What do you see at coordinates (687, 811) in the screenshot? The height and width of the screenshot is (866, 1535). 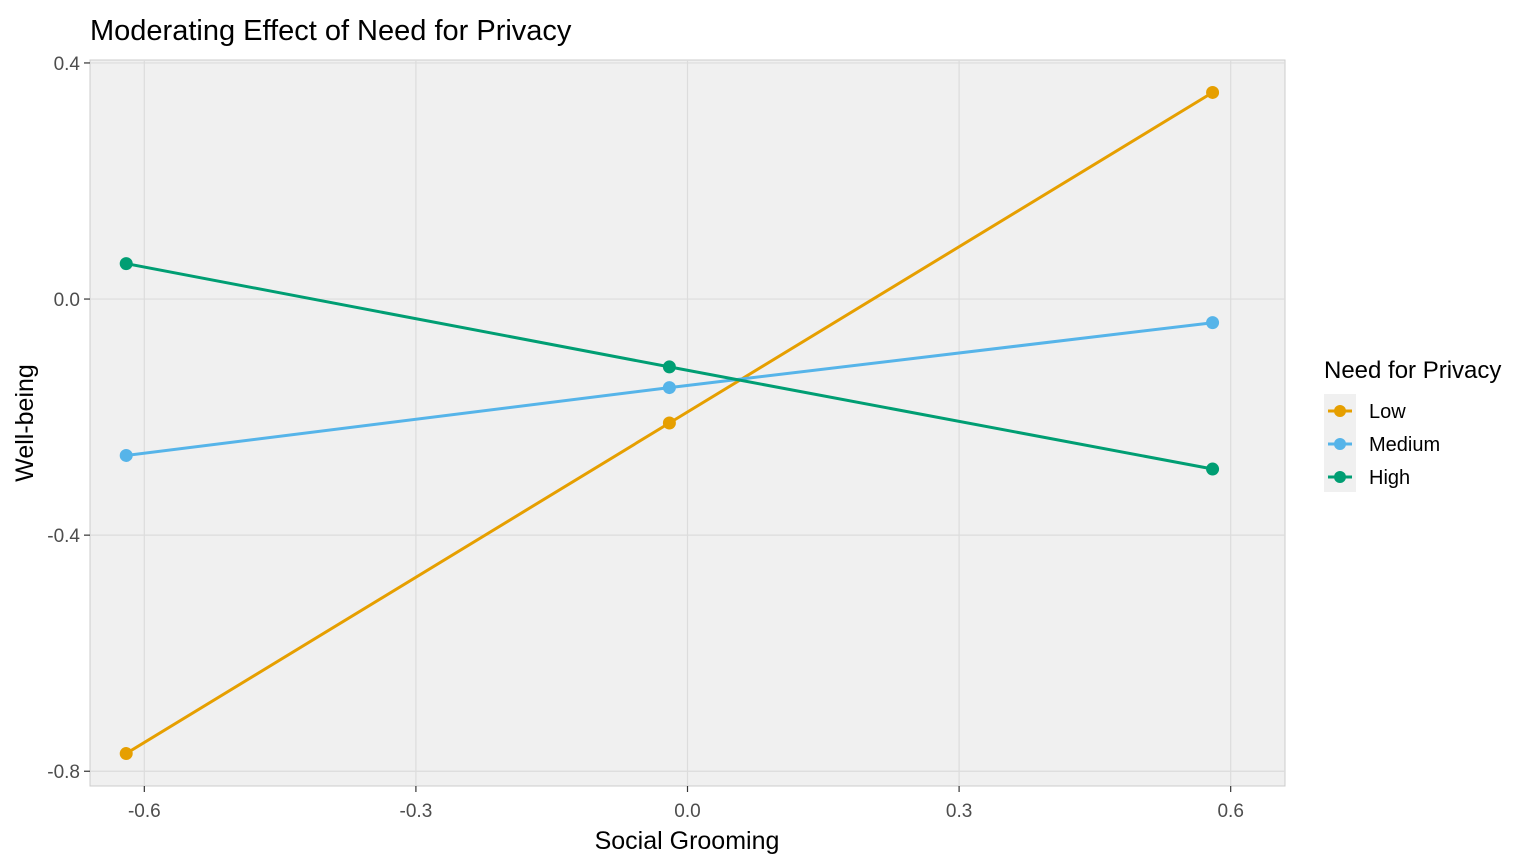 I see `x-tick-label: 0.0` at bounding box center [687, 811].